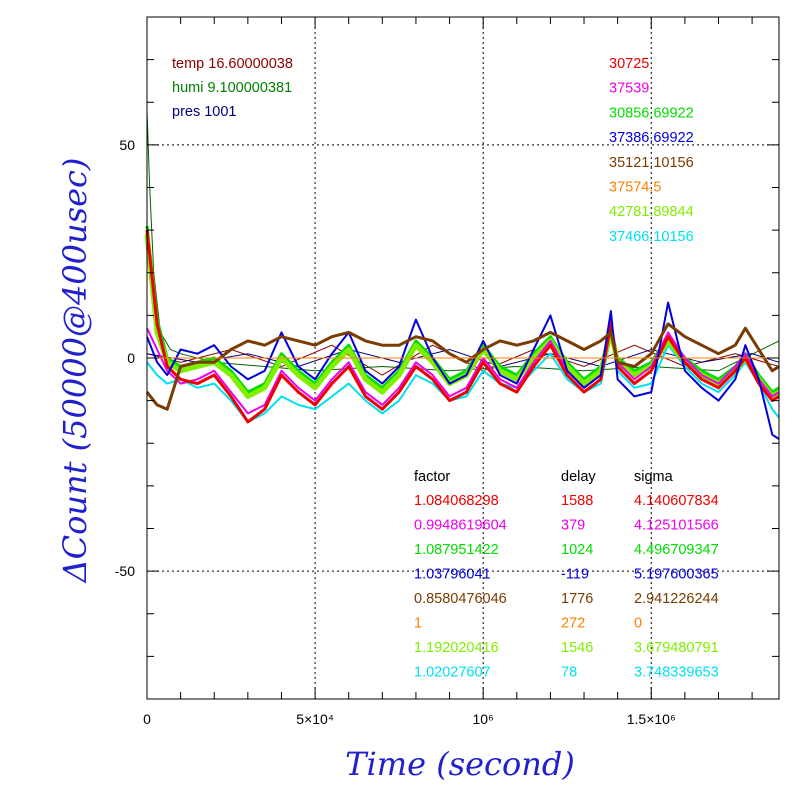 This screenshot has height=797, width=797. I want to click on series-mean: 37466.10156, so click(651, 237).